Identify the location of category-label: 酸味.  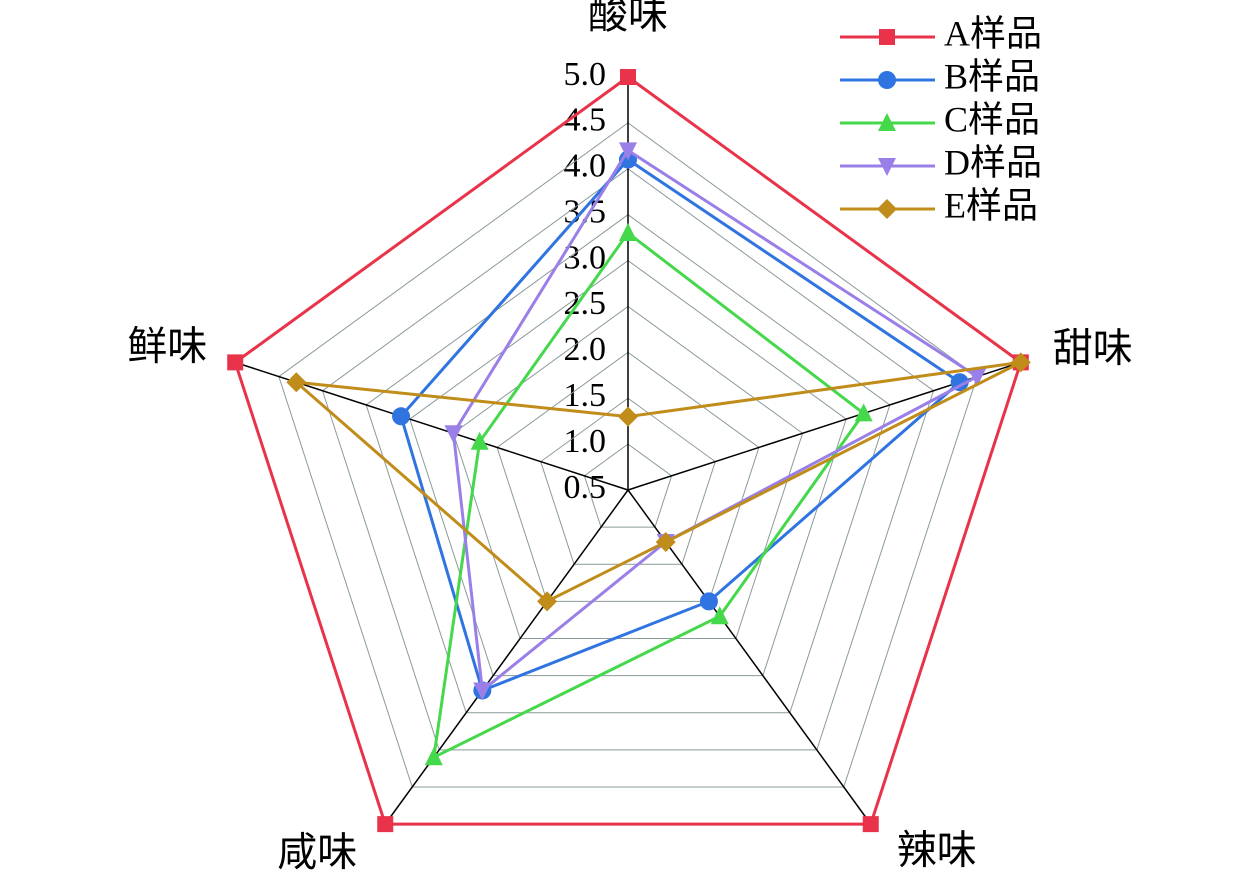
(628, 18).